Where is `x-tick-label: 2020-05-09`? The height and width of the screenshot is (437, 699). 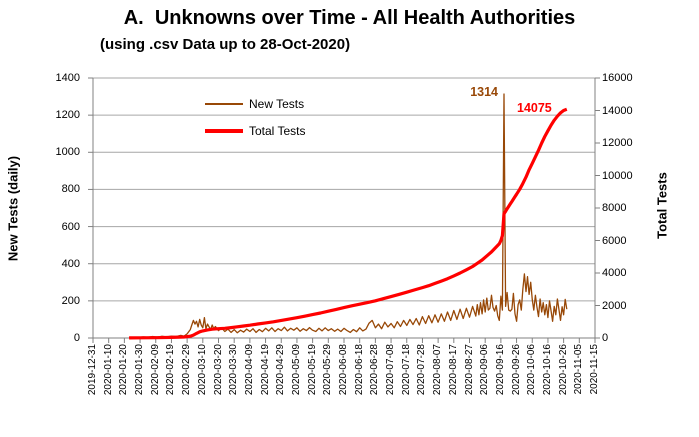
x-tick-label: 2020-05-09 is located at coordinates (296, 370).